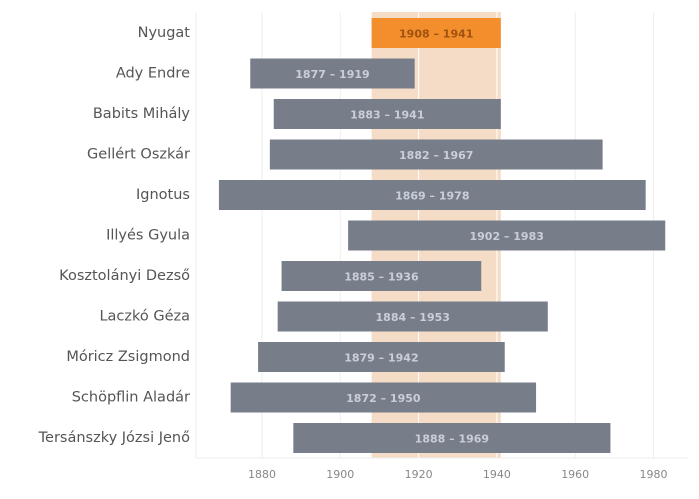 Image resolution: width=699 pixels, height=499 pixels. Describe the element at coordinates (148, 236) in the screenshot. I see `row-label: Illyés Gyula` at that location.